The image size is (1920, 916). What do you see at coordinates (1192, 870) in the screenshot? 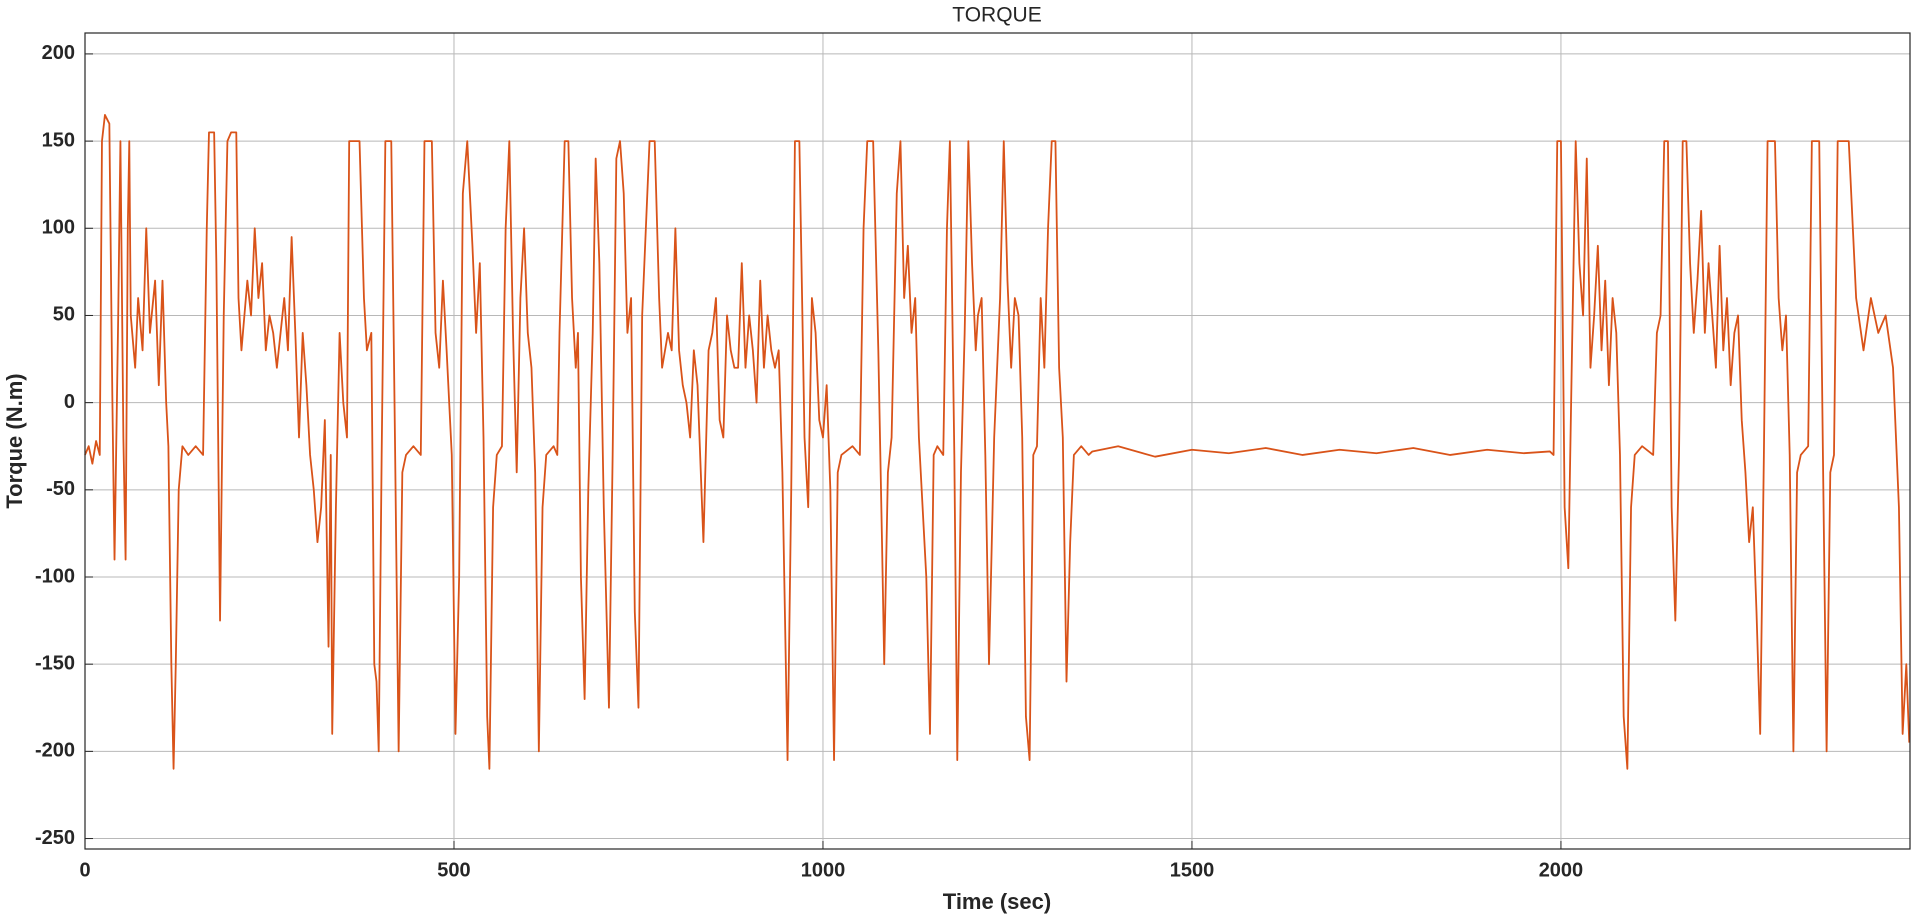
I see `x-tick-label: 1500` at bounding box center [1192, 870].